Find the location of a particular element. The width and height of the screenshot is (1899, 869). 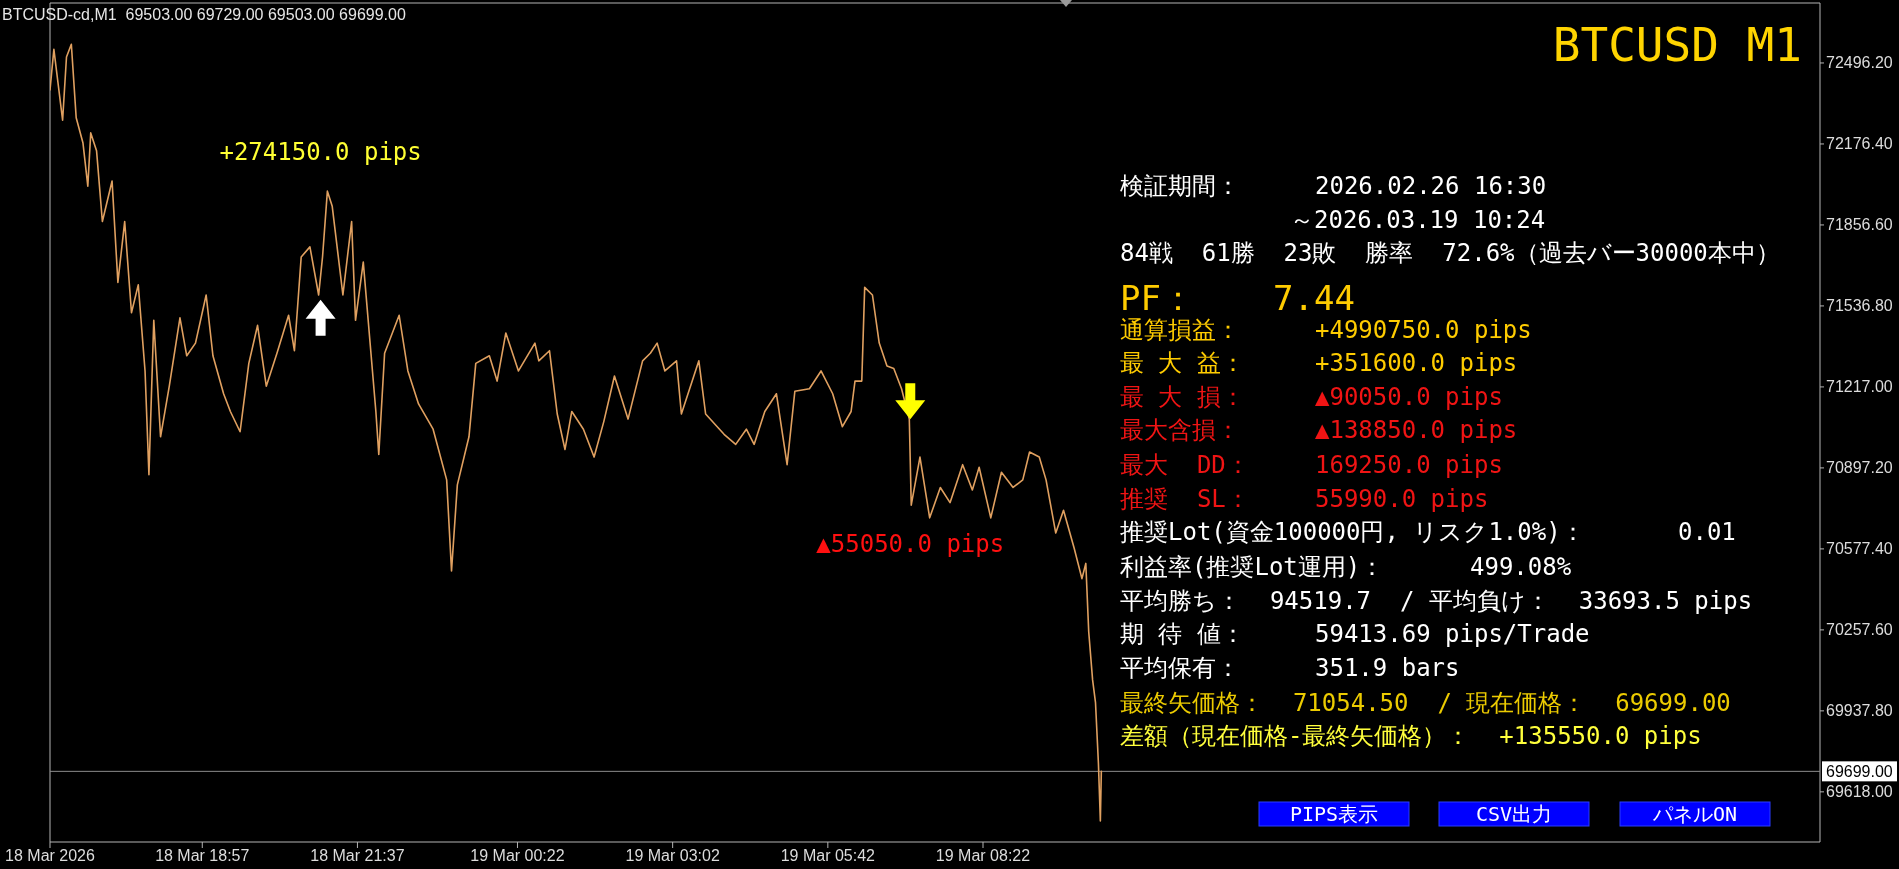

annotation: 7.44 is located at coordinates (1314, 298).